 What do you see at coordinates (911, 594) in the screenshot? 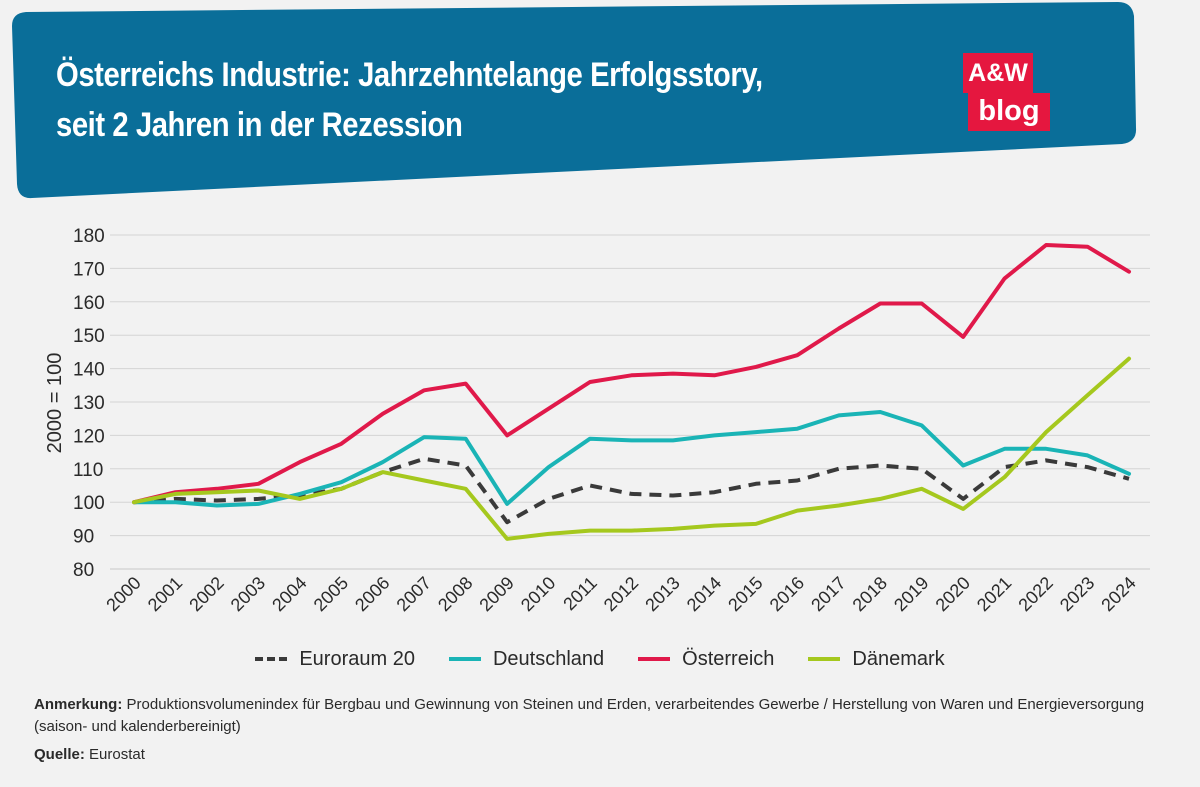
I see `x-tick-label: 2019` at bounding box center [911, 594].